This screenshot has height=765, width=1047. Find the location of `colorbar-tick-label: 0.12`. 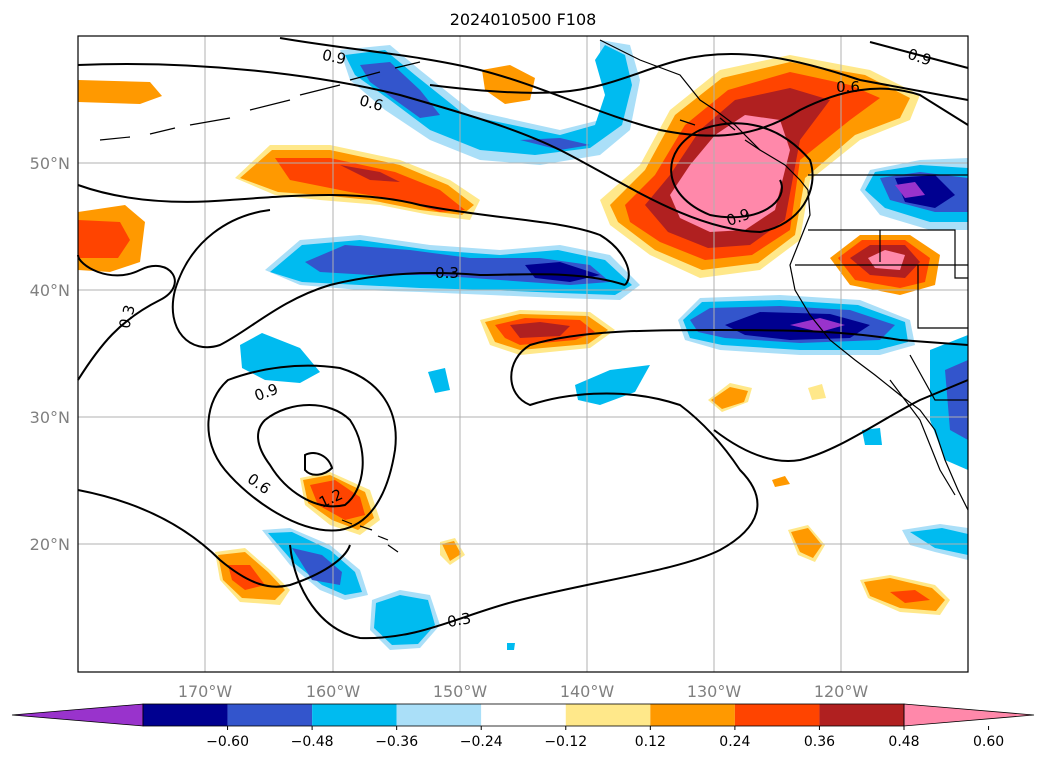

colorbar-tick-label: 0.12 is located at coordinates (650, 742).